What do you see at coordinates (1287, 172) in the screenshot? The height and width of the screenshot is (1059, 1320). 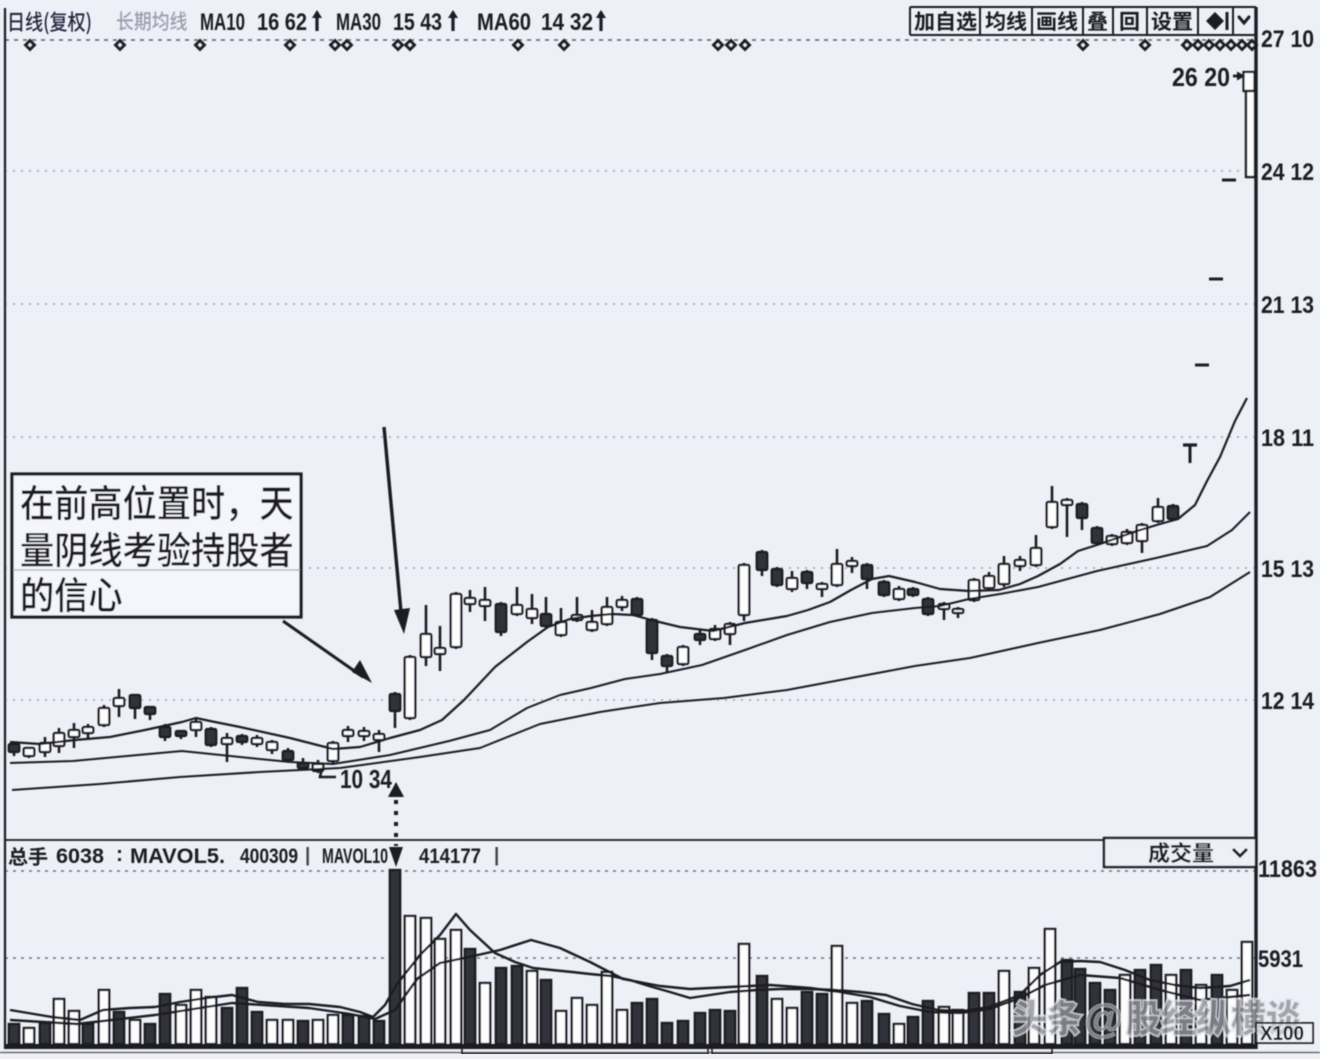 I see `svg-text: 24 12` at bounding box center [1287, 172].